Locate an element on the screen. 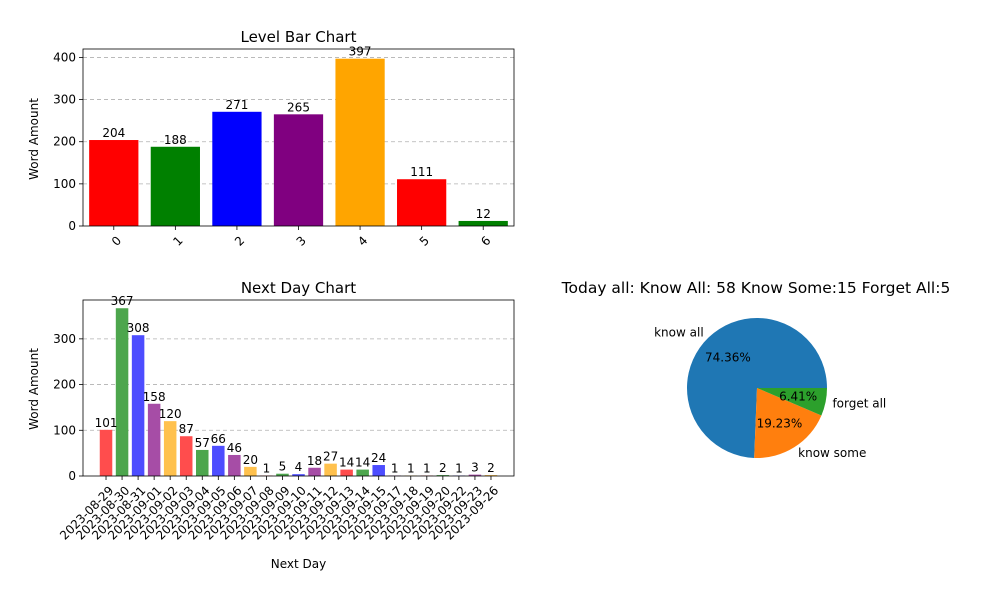 This screenshot has height=600, width=1000. level-chart-value-labels: 204 188 271 265 397 111 12 is located at coordinates (296, 133).